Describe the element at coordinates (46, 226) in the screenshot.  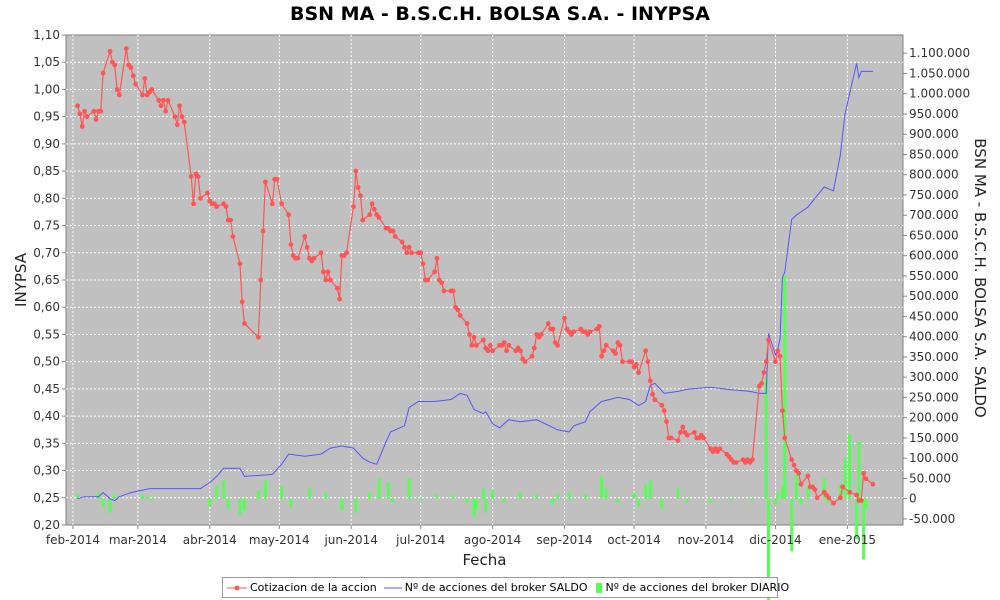
I see `y-tick-label: 0,75` at that location.